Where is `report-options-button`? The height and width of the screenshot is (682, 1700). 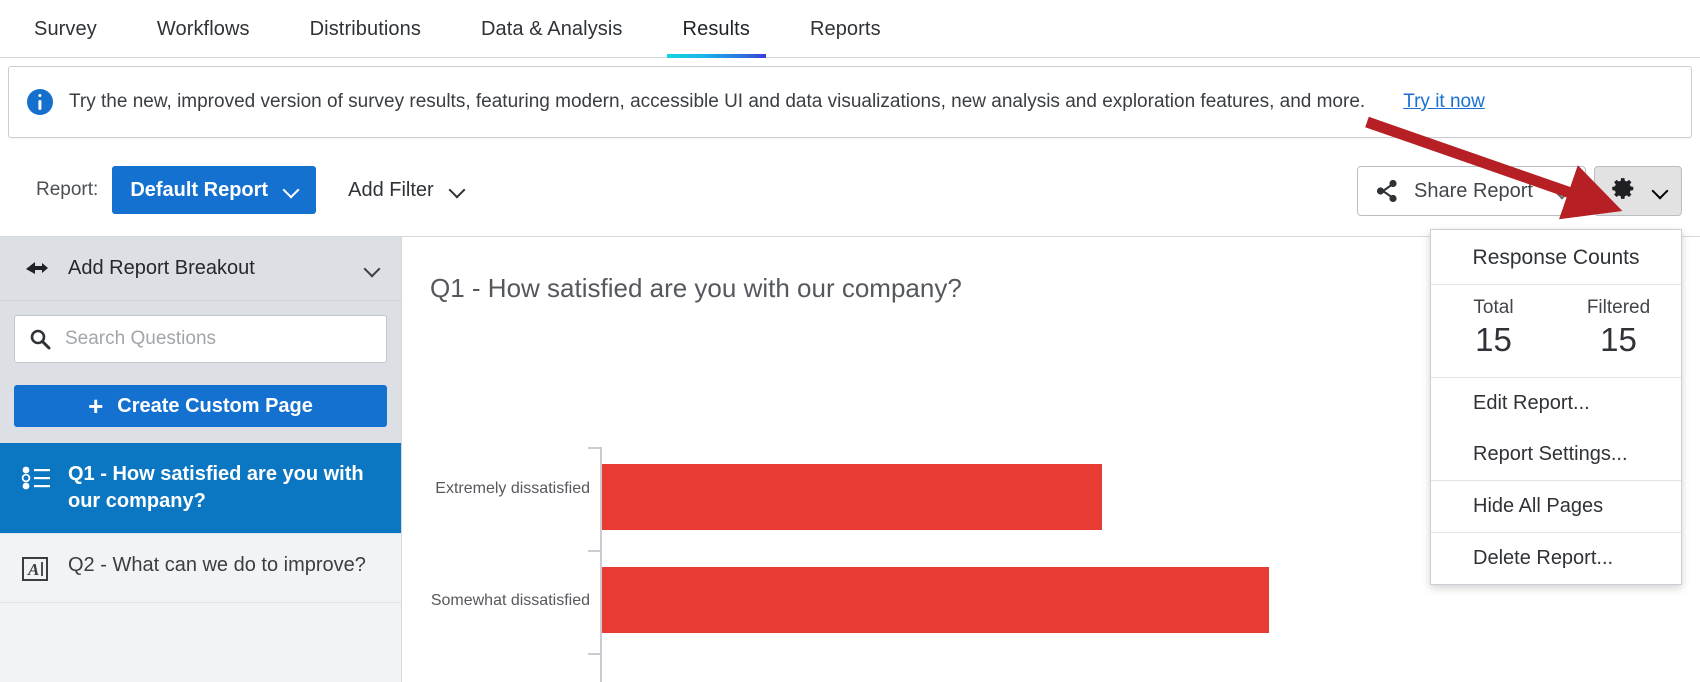
report-options-button is located at coordinates (1638, 191).